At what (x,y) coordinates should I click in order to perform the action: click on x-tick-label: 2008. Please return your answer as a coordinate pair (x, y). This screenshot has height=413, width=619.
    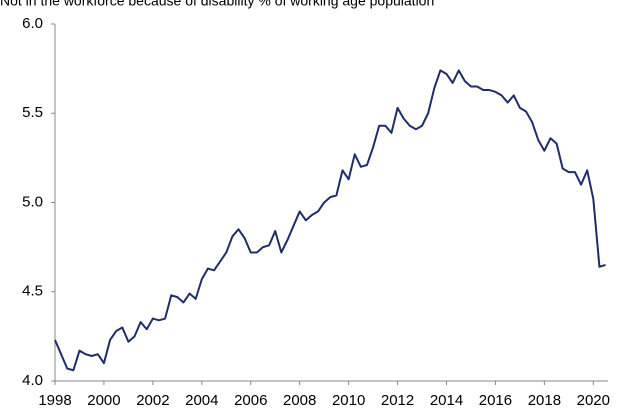
    Looking at the image, I should click on (299, 400).